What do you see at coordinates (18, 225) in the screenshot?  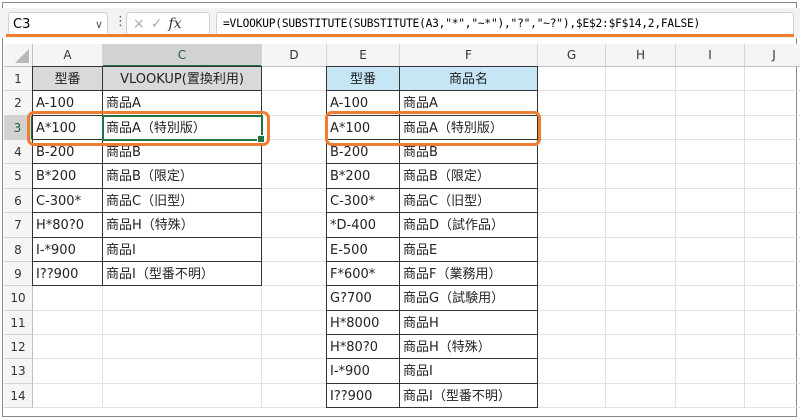 I see `row-header-7: 7` at bounding box center [18, 225].